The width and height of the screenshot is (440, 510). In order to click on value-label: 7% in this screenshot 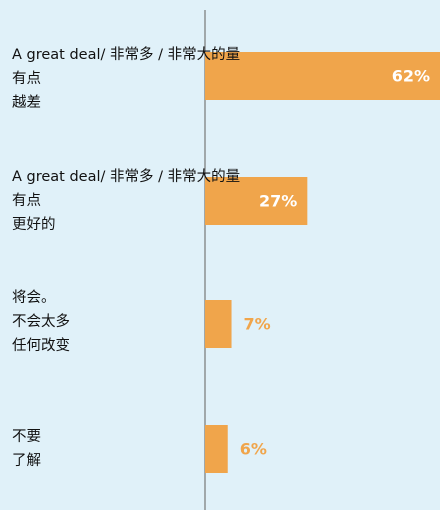, I will do `click(257, 324)`.